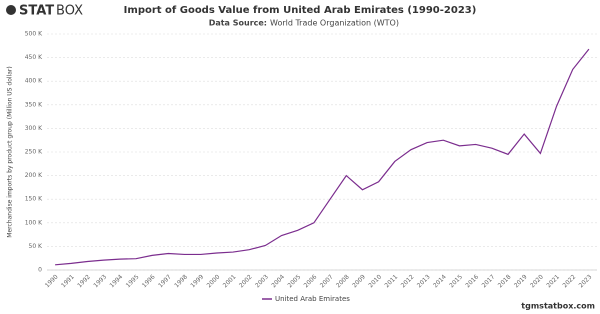 Image resolution: width=600 pixels, height=314 pixels. I want to click on x-tick-label: 1995, so click(133, 281).